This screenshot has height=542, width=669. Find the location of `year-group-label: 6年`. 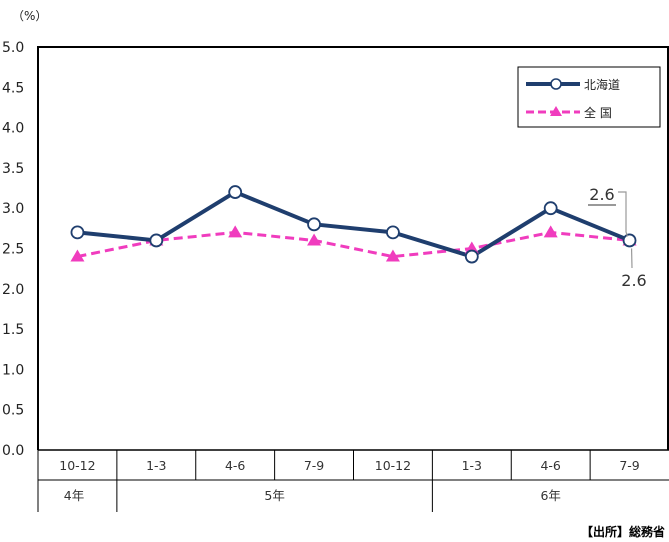

year-group-label: 6年 is located at coordinates (550, 495).